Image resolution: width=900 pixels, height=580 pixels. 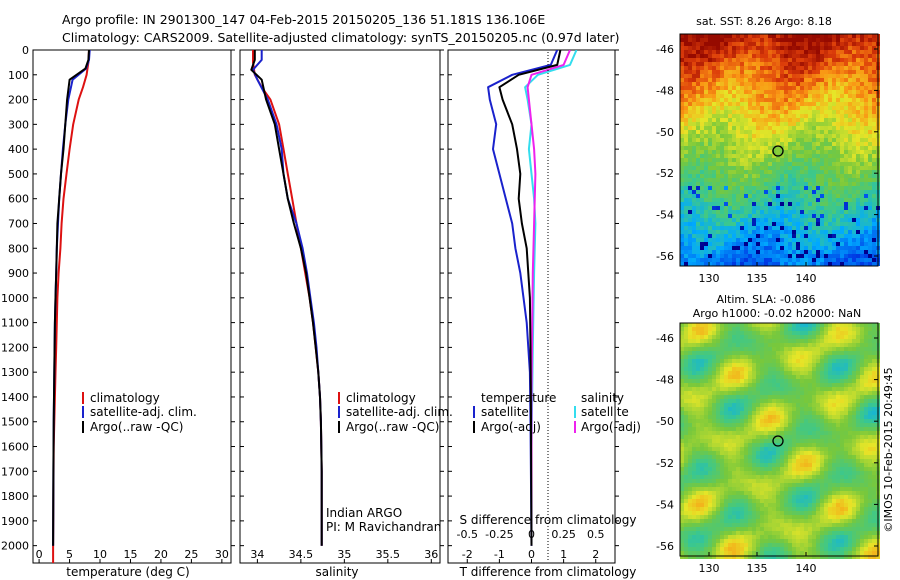 What do you see at coordinates (764, 21) in the screenshot?
I see `sst-map-title: sat. SST: 8.26 Argo: 8.18` at bounding box center [764, 21].